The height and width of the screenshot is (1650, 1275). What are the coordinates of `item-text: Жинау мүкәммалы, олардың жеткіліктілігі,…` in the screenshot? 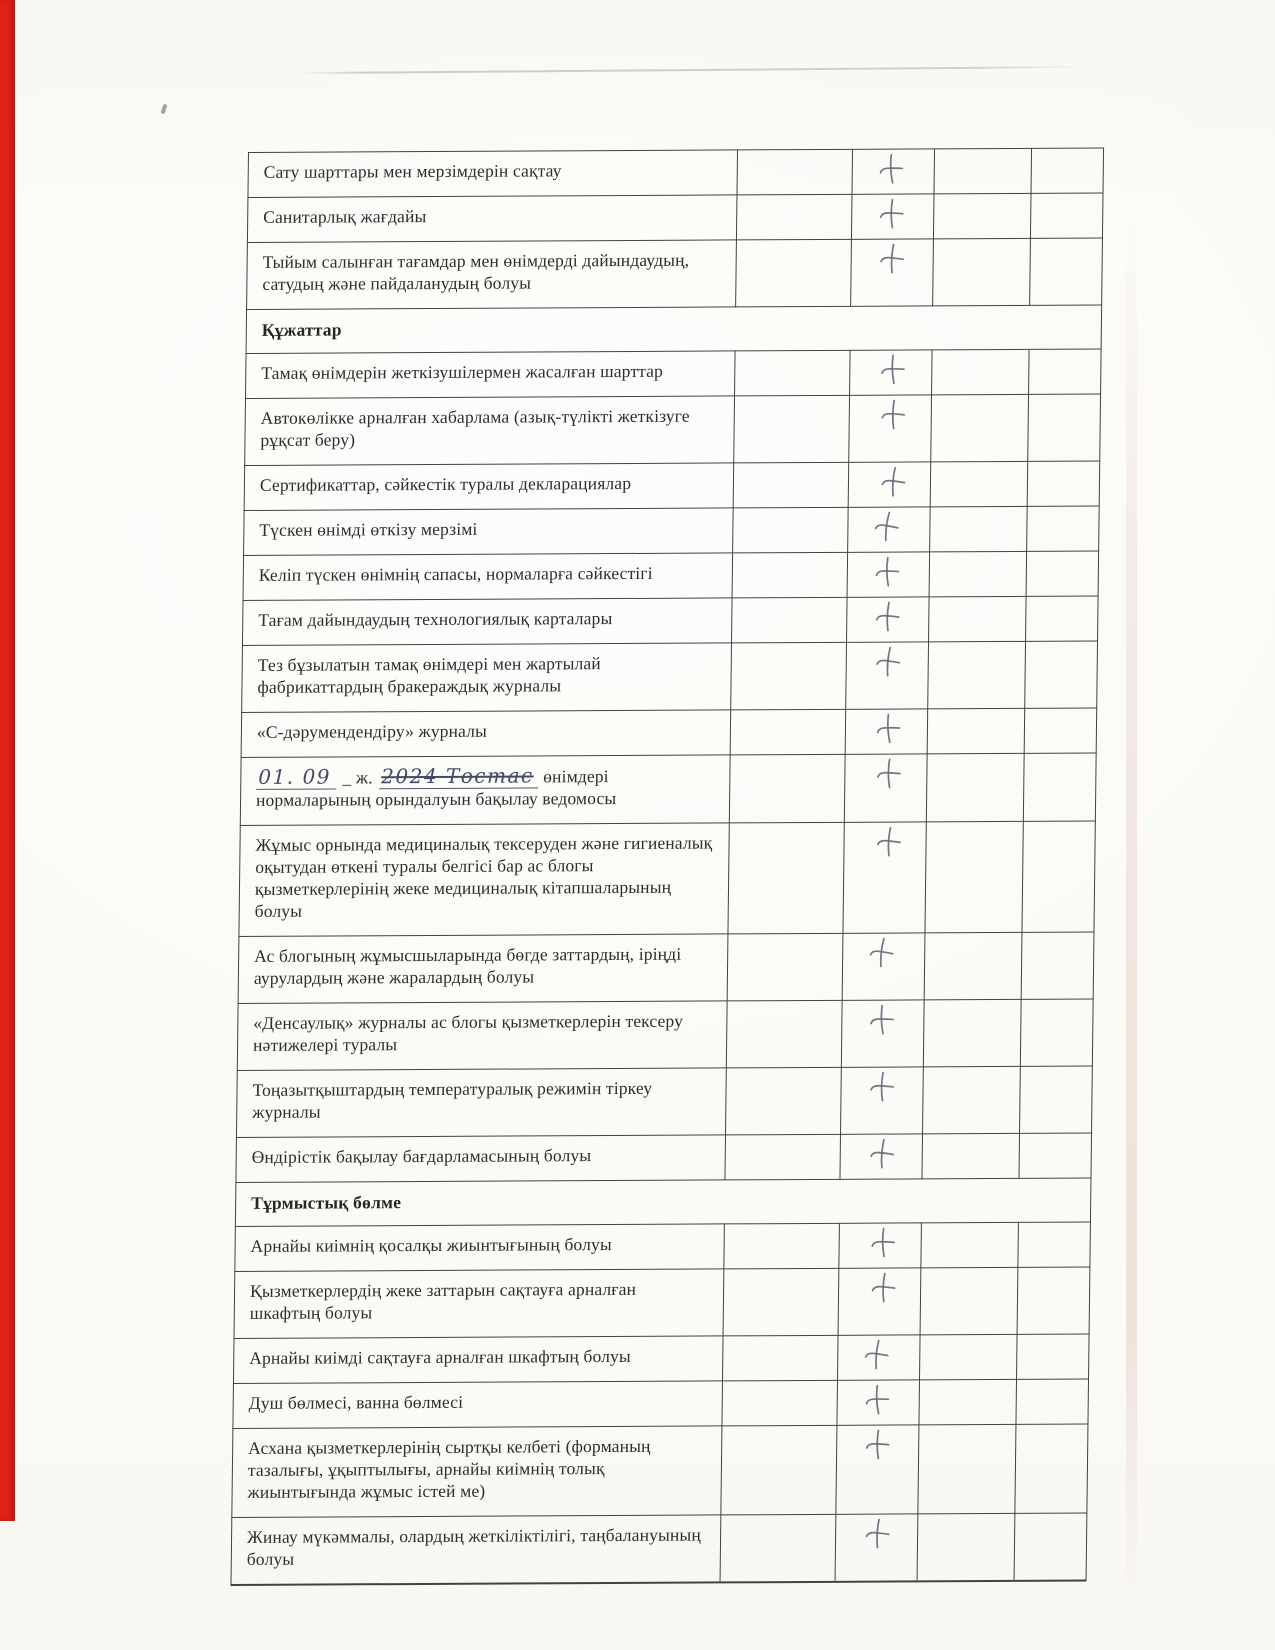 It's located at (475, 1549).